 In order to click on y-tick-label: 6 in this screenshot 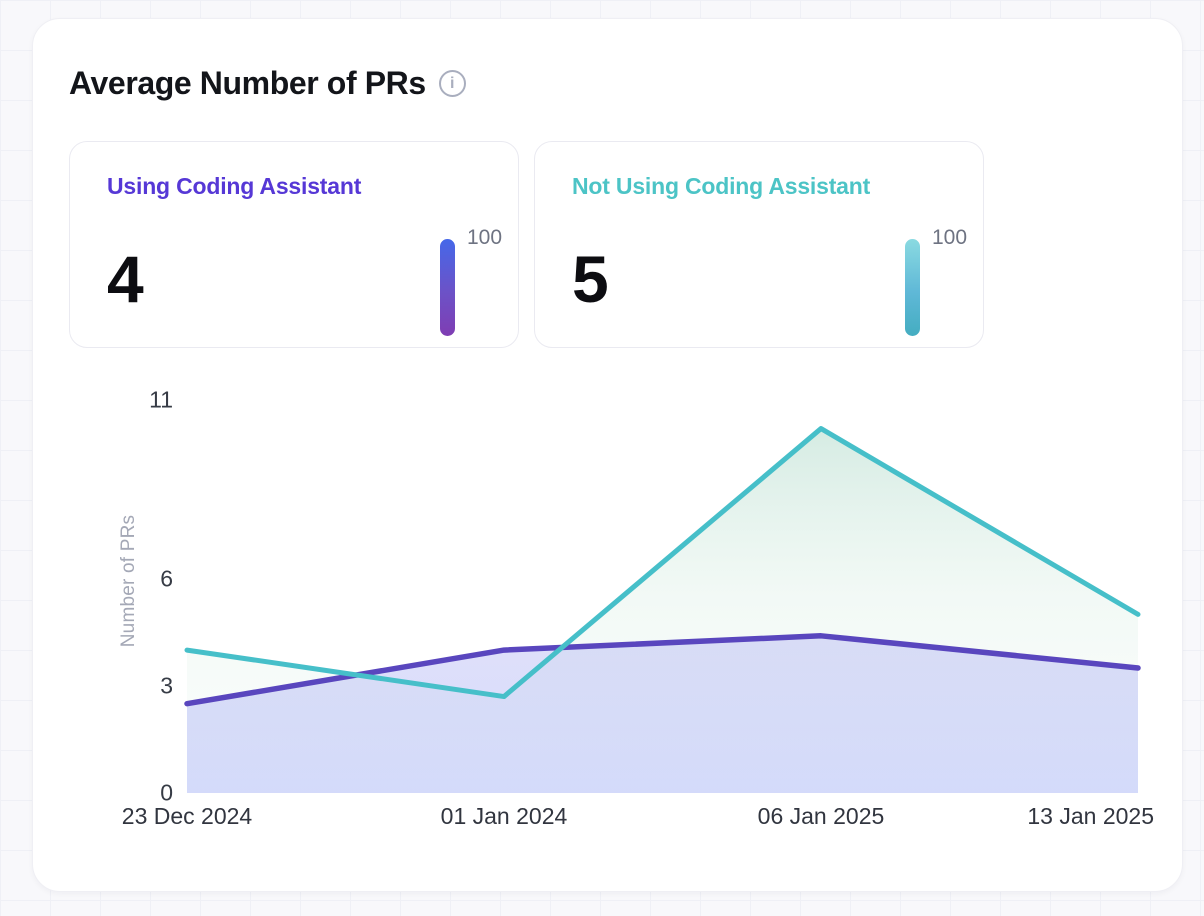, I will do `click(166, 578)`.